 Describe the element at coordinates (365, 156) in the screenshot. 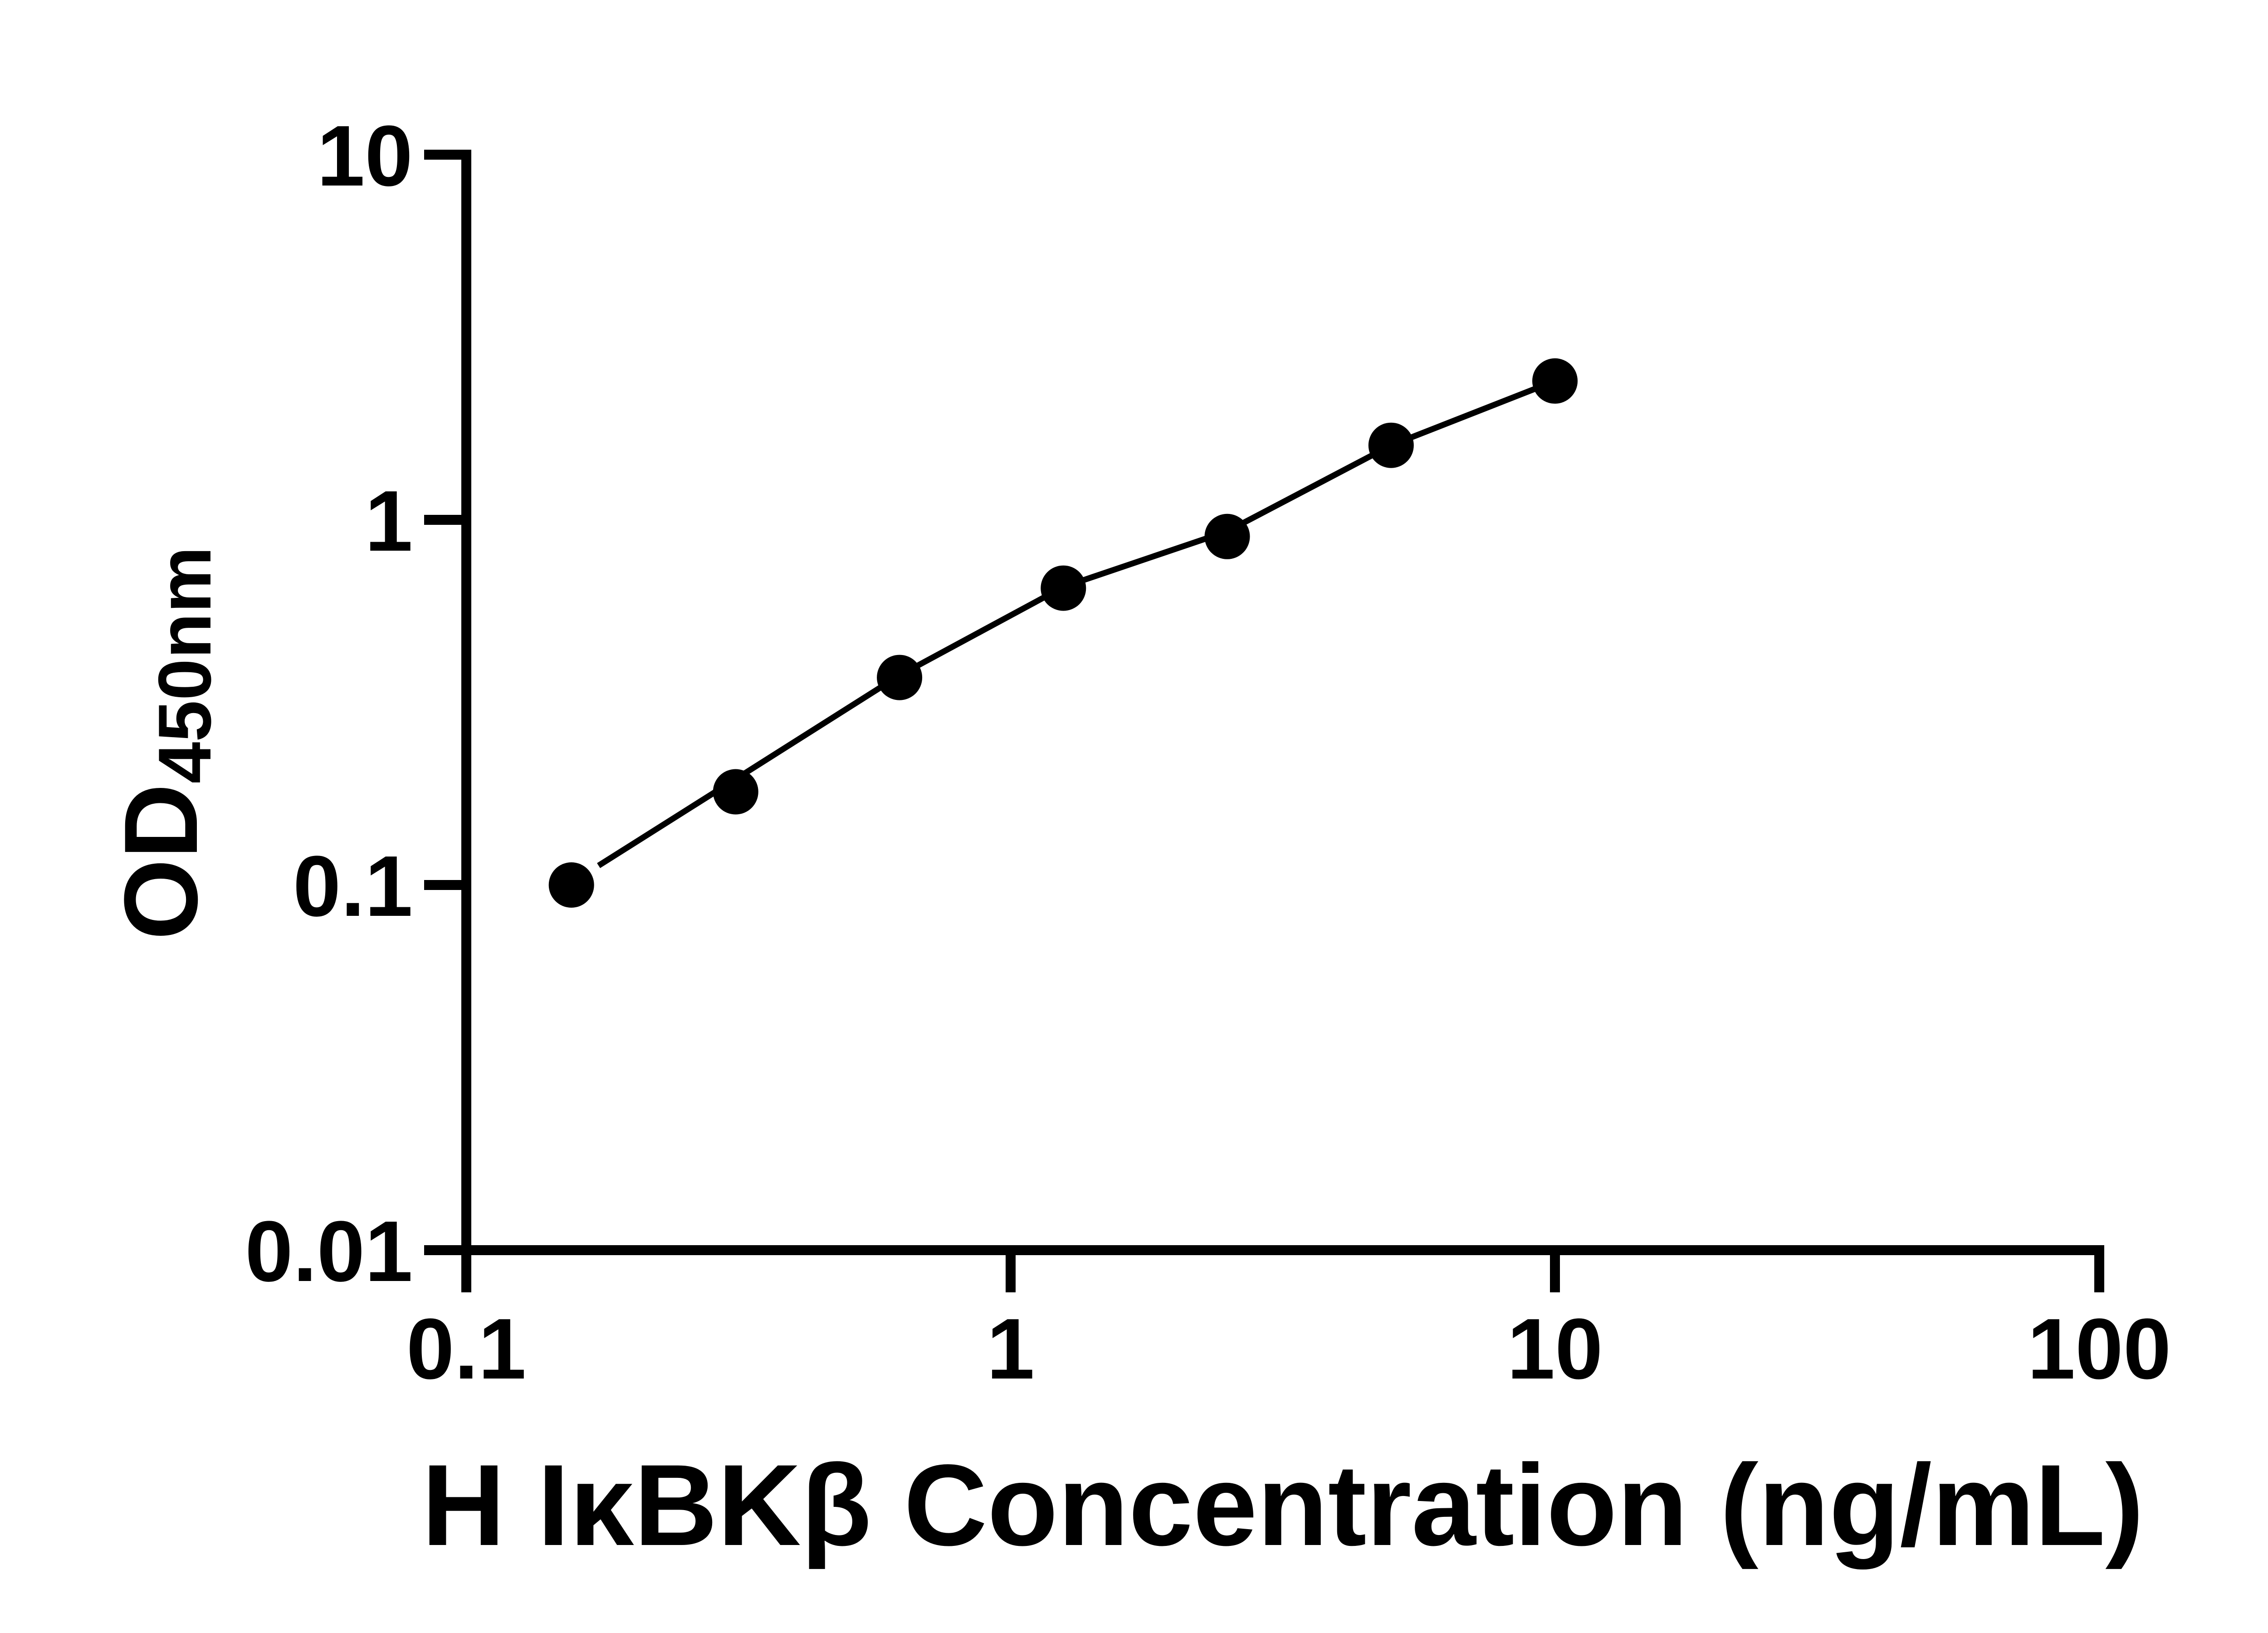

I see `y-tick-label: 10` at that location.